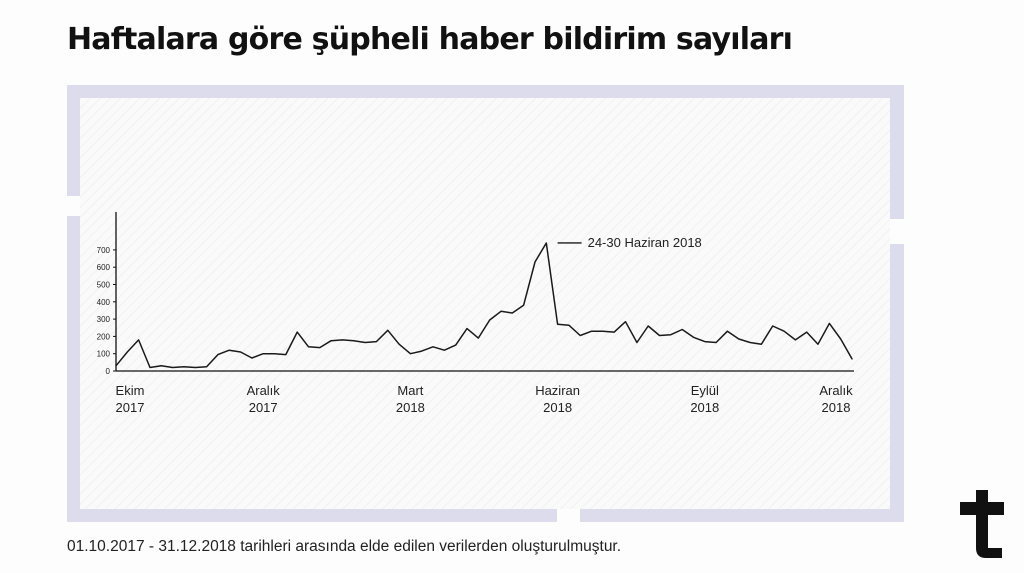  I want to click on frame-left-lower, so click(73, 369).